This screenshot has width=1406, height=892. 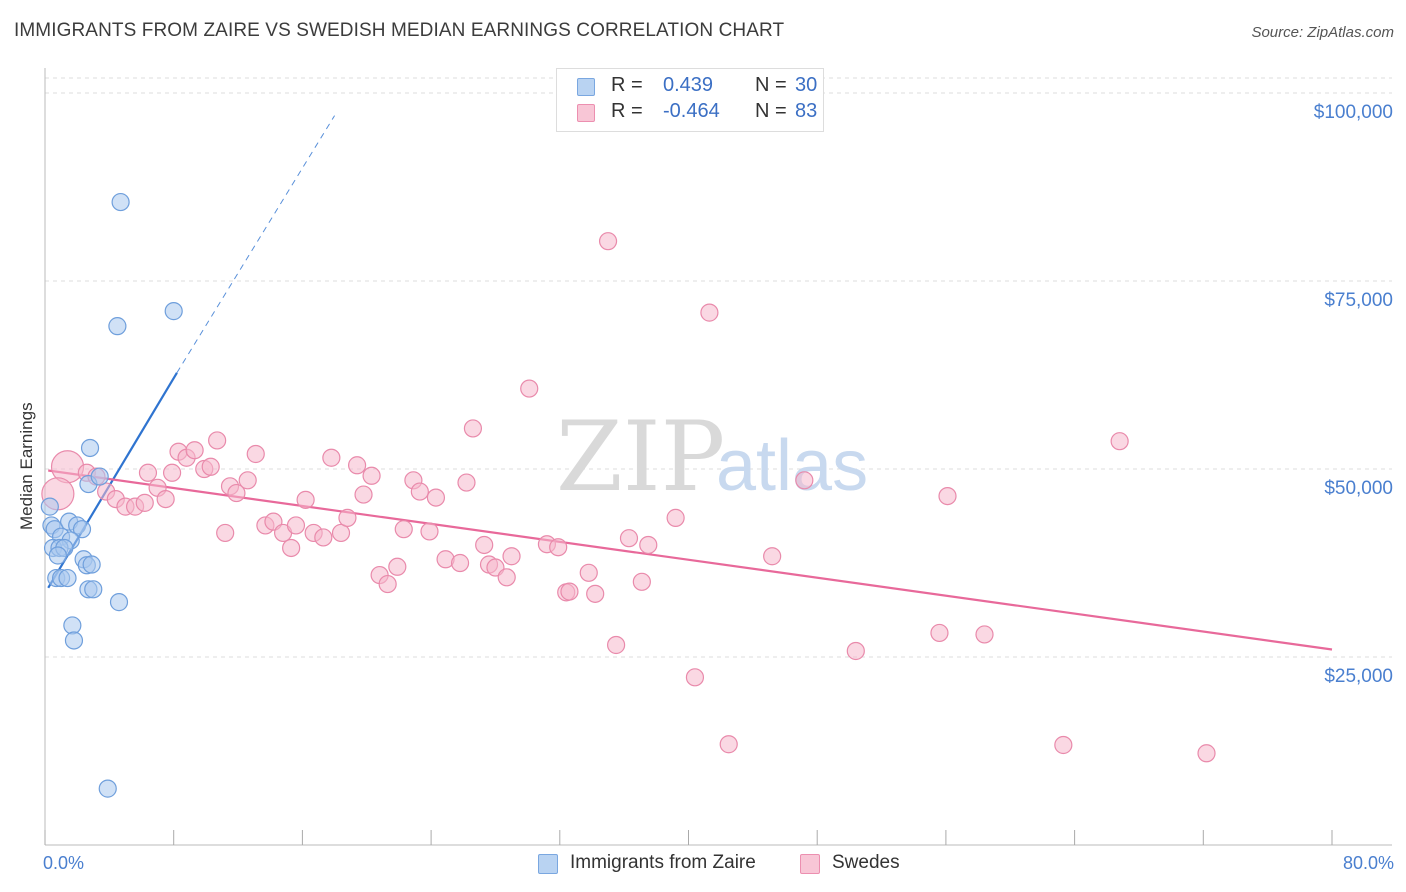 I want to click on legend-r-value: 0.439, so click(x=688, y=85).